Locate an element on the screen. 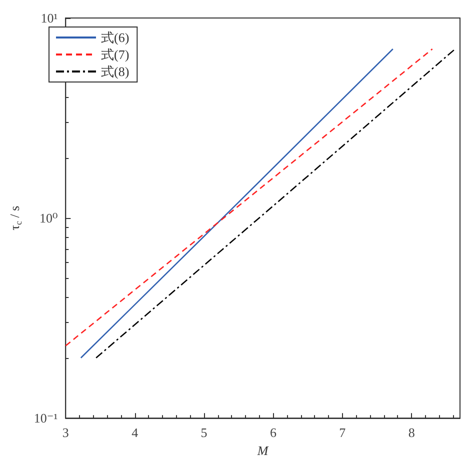 The height and width of the screenshot is (462, 464). x-tick-label: 6 is located at coordinates (273, 432).